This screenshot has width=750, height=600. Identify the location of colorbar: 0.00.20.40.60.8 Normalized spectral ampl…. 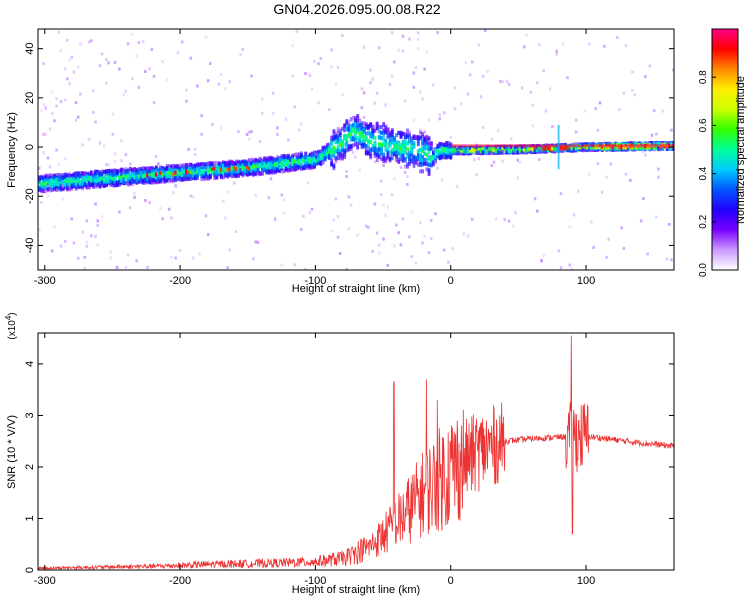
(722, 152).